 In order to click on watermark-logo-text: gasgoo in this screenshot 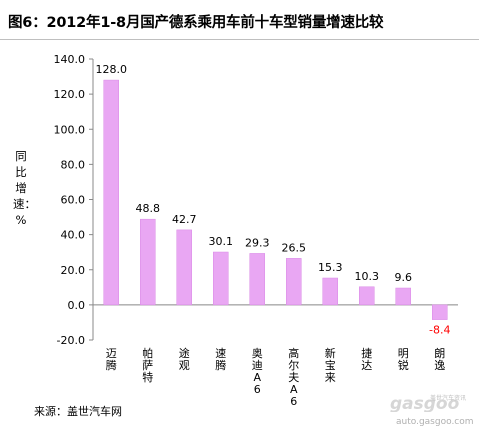, I will do `click(425, 403)`.